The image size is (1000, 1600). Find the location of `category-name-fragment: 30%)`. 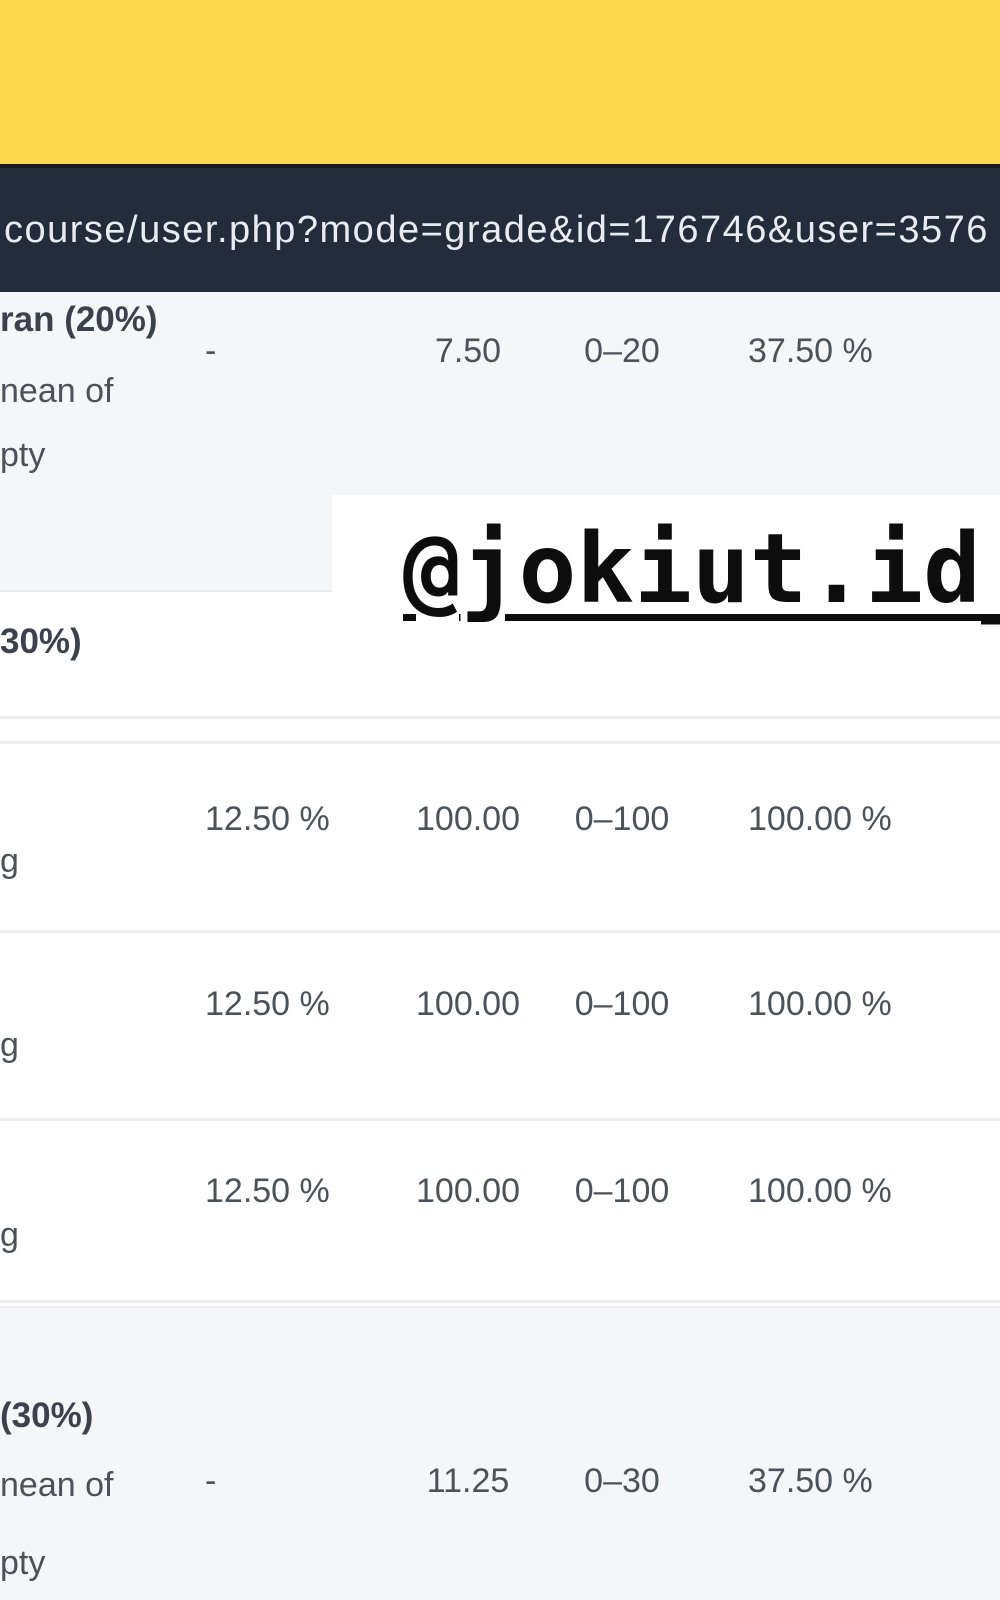

category-name-fragment: 30%) is located at coordinates (41, 641).